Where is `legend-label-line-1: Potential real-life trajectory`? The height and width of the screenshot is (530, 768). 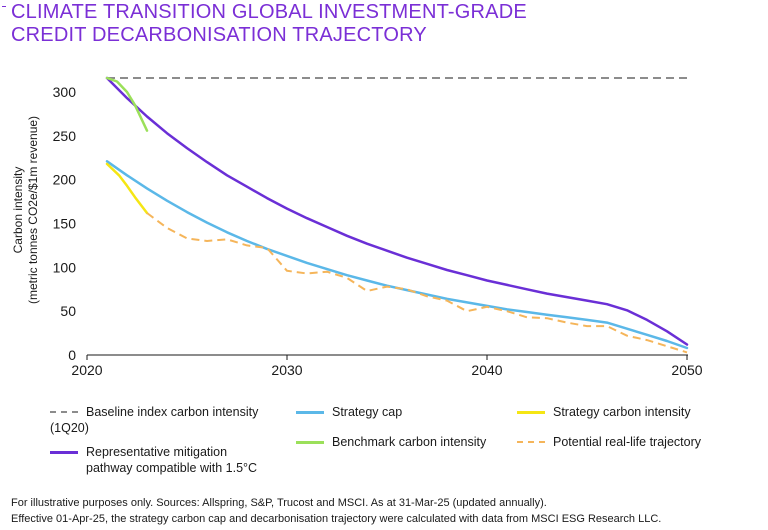 legend-label-line-1: Potential real-life trajectory is located at coordinates (627, 442).